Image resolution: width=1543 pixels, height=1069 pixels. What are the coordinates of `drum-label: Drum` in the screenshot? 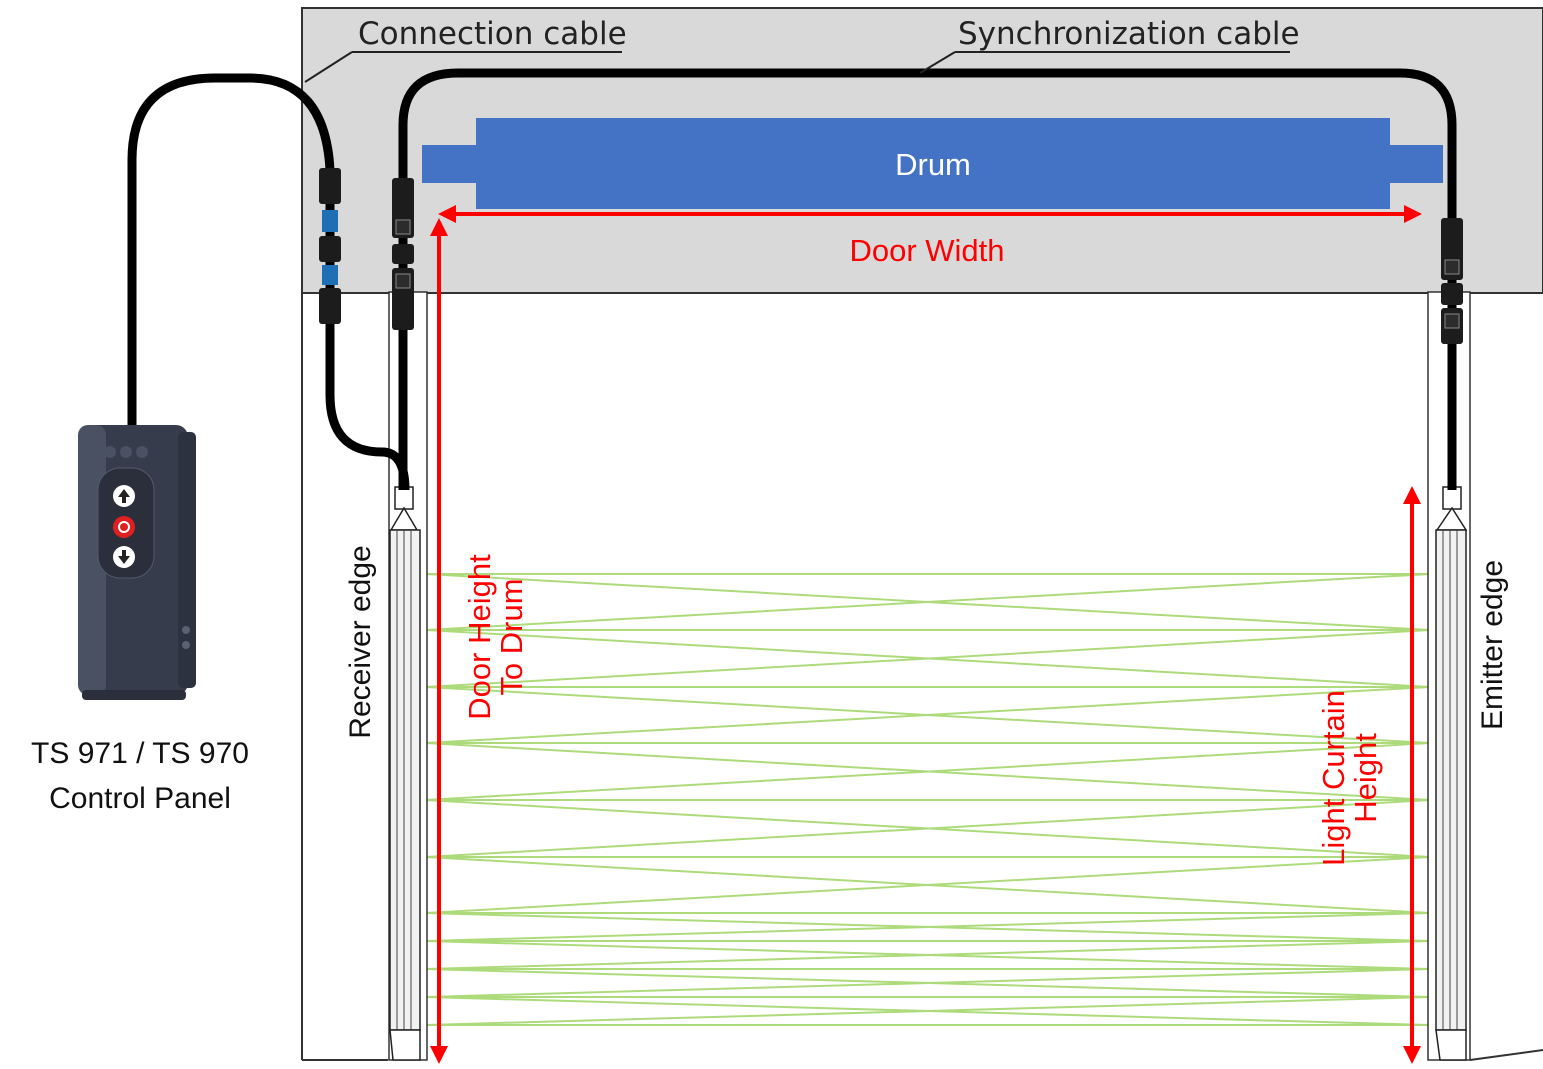 It's located at (933, 164).